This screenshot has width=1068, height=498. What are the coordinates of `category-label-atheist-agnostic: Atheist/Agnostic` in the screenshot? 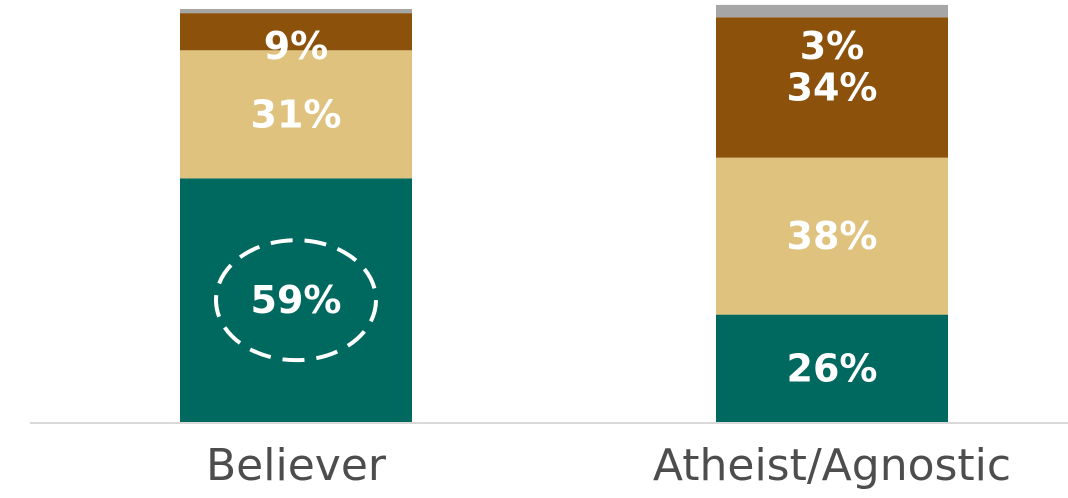 It's located at (832, 465).